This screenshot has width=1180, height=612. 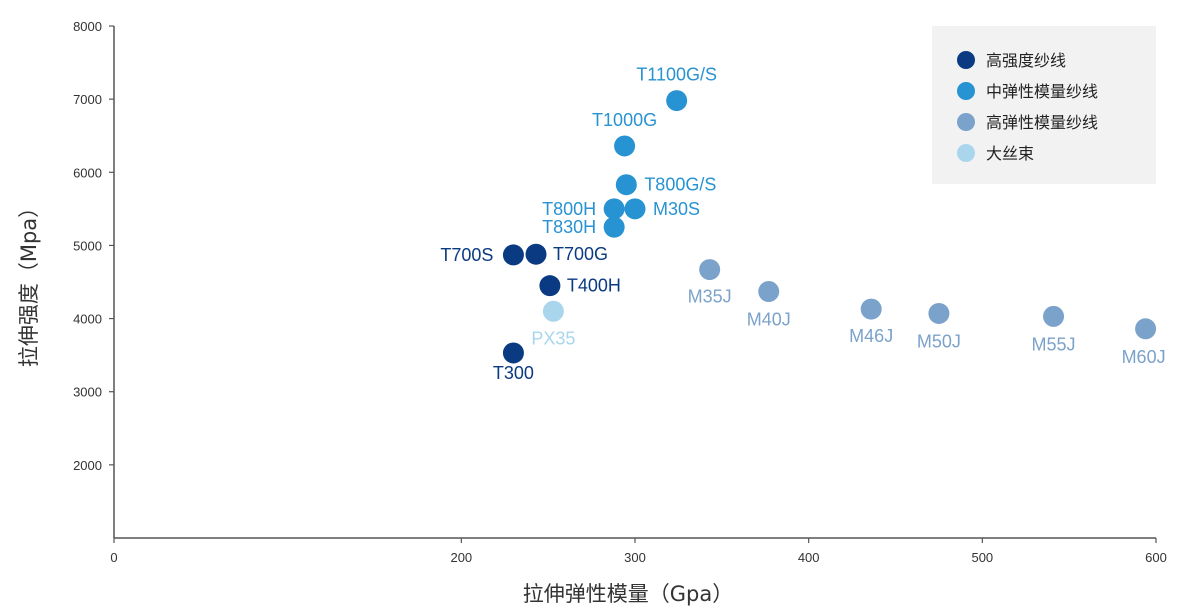 What do you see at coordinates (635, 557) in the screenshot?
I see `x-tick-label-300: 300` at bounding box center [635, 557].